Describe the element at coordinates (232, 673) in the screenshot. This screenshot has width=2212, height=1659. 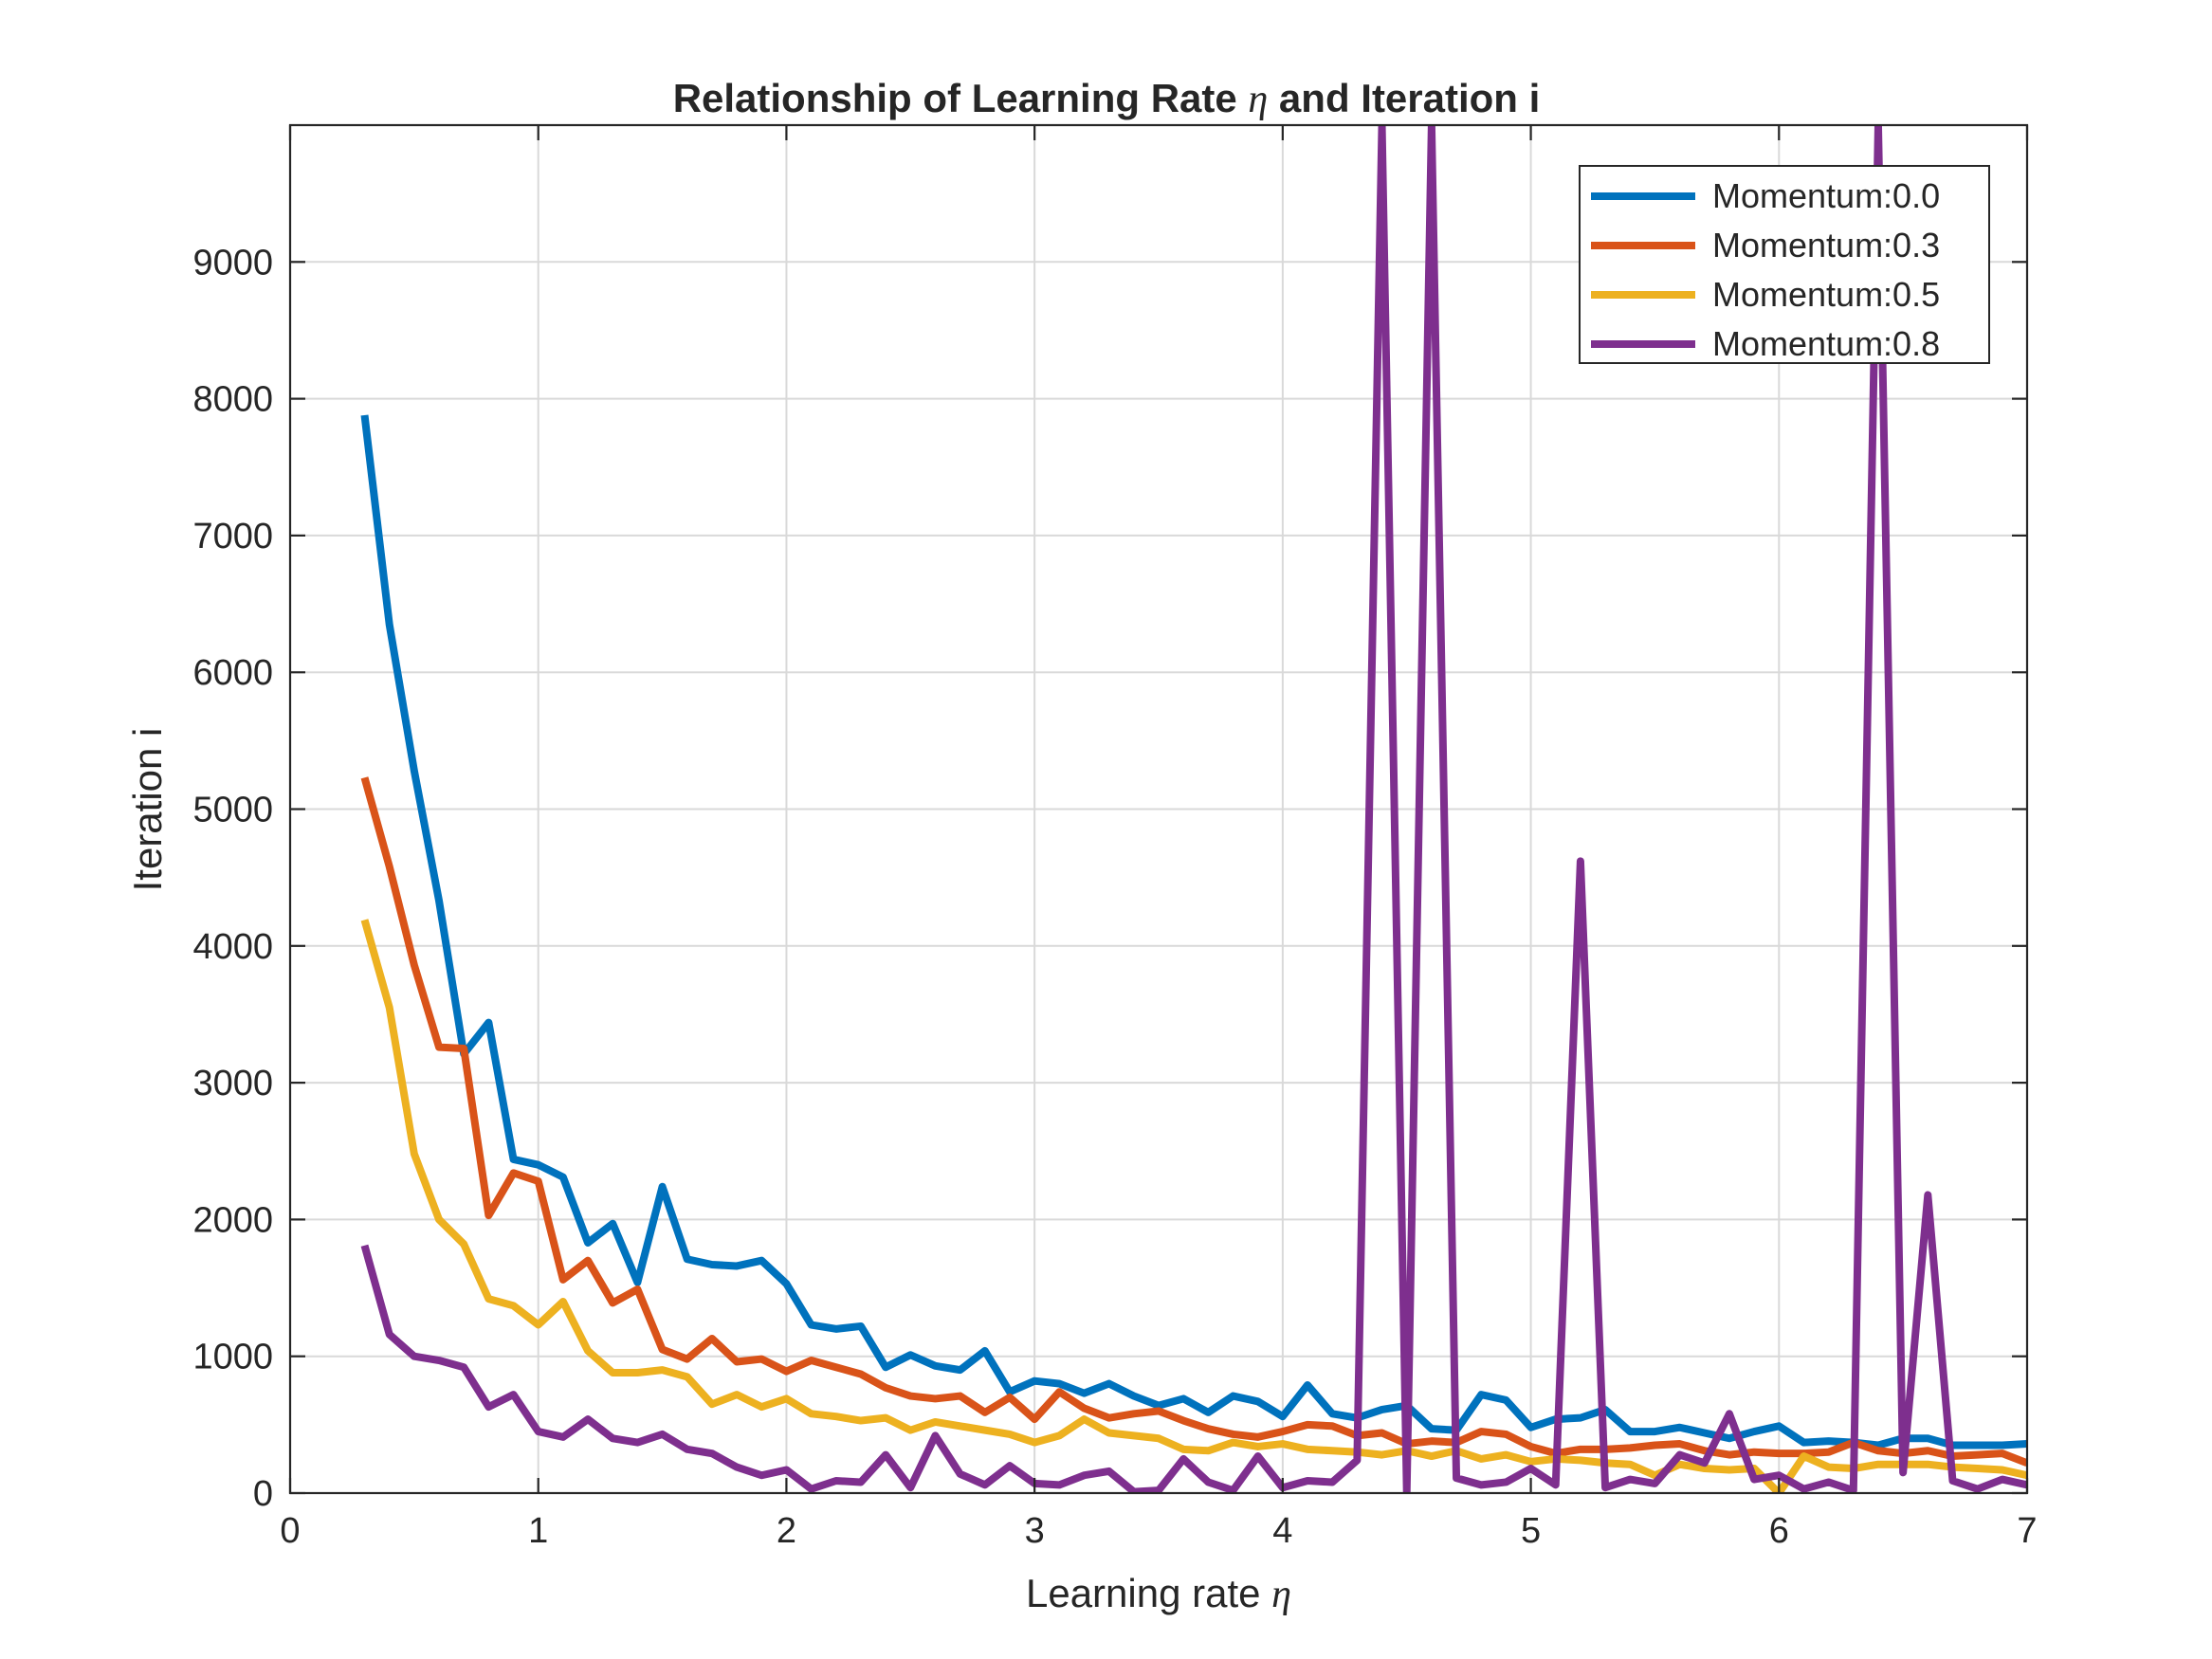
I see `y-tick-label: 6000` at that location.